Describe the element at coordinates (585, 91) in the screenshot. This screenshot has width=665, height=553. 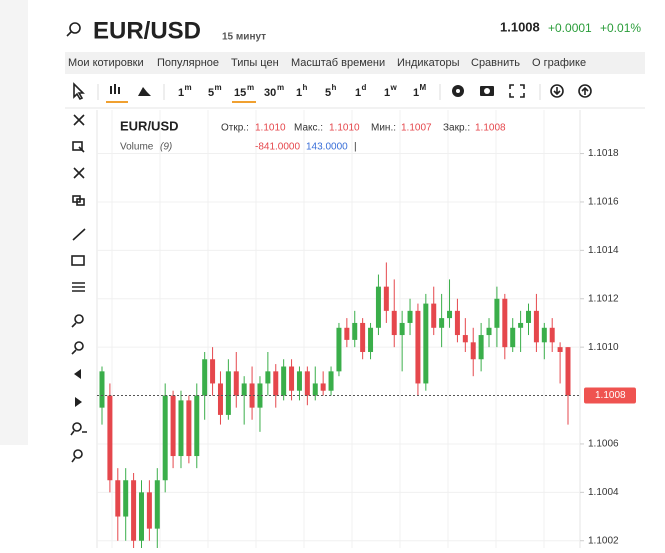
I see `upload-icon` at that location.